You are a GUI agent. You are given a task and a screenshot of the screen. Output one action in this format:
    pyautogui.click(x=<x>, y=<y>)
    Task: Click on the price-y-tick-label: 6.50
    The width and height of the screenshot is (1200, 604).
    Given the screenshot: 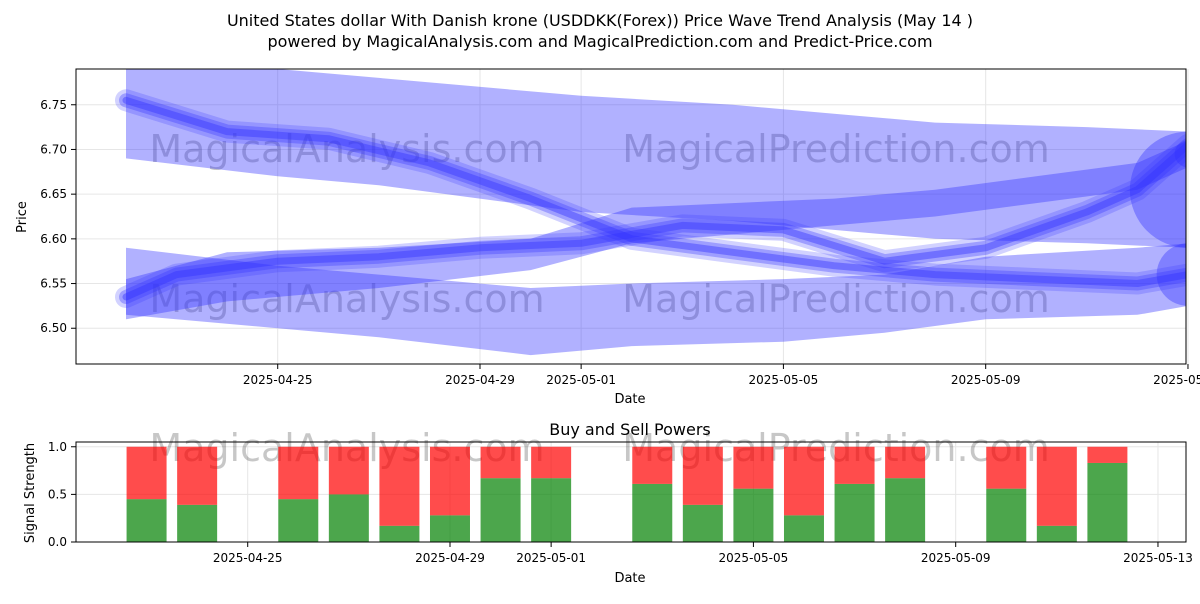 What is the action you would take?
    pyautogui.click(x=53, y=328)
    